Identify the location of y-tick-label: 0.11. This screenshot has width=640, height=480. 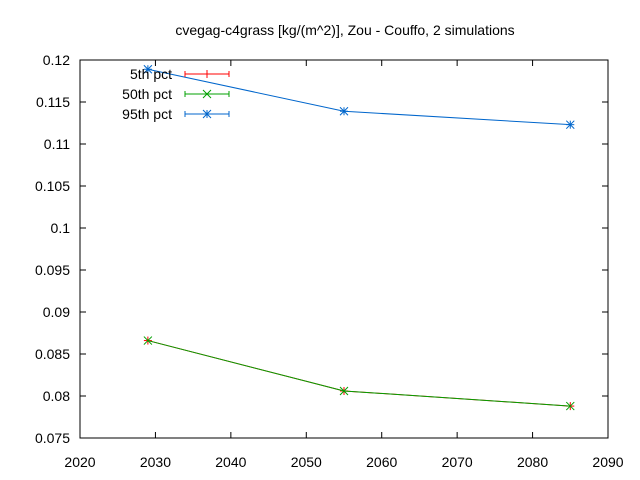
(57, 144).